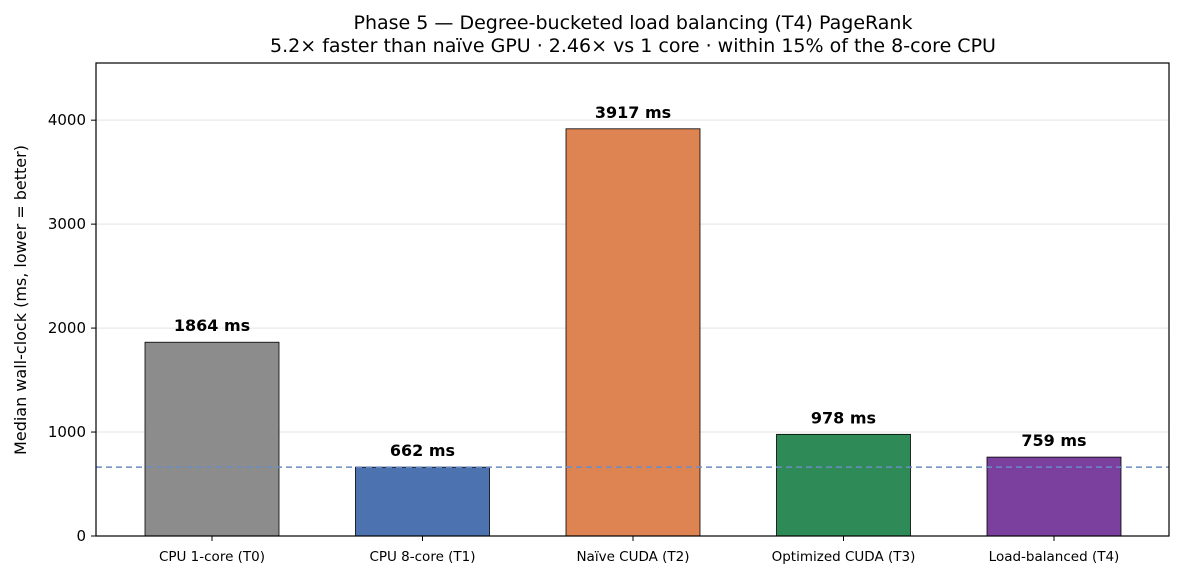 Image resolution: width=1182 pixels, height=577 pixels. I want to click on data-label: 1864 ms, so click(212, 325).